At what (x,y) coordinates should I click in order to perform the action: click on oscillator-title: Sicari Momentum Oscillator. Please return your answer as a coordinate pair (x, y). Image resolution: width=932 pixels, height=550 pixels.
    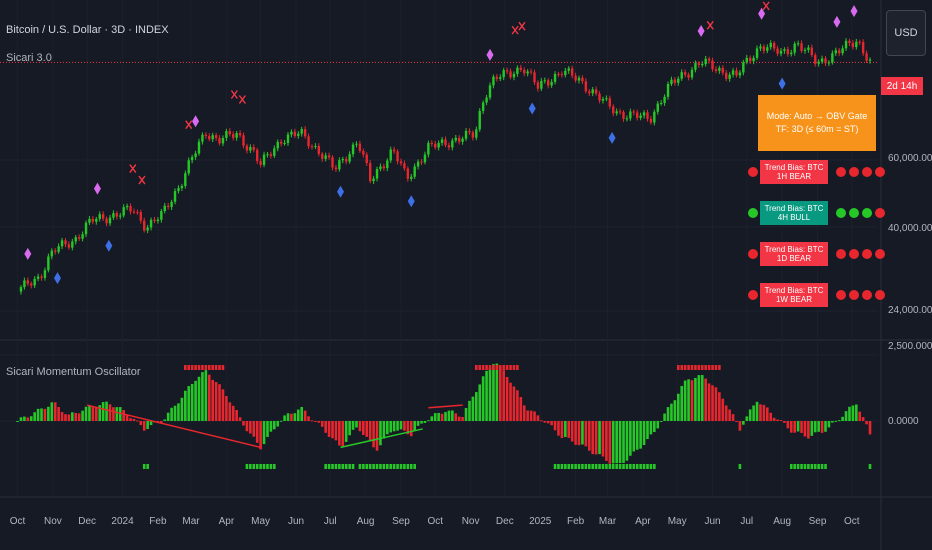
    Looking at the image, I should click on (73, 372).